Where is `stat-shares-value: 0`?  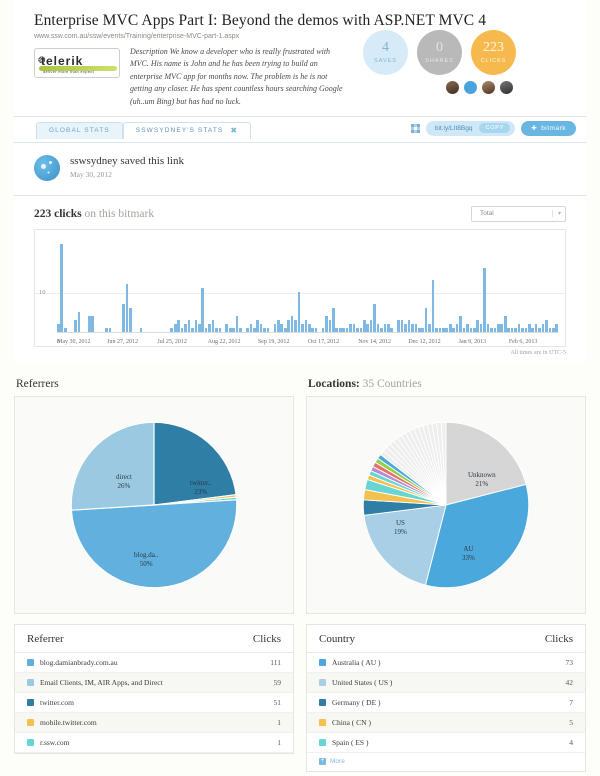 stat-shares-value: 0 is located at coordinates (439, 47).